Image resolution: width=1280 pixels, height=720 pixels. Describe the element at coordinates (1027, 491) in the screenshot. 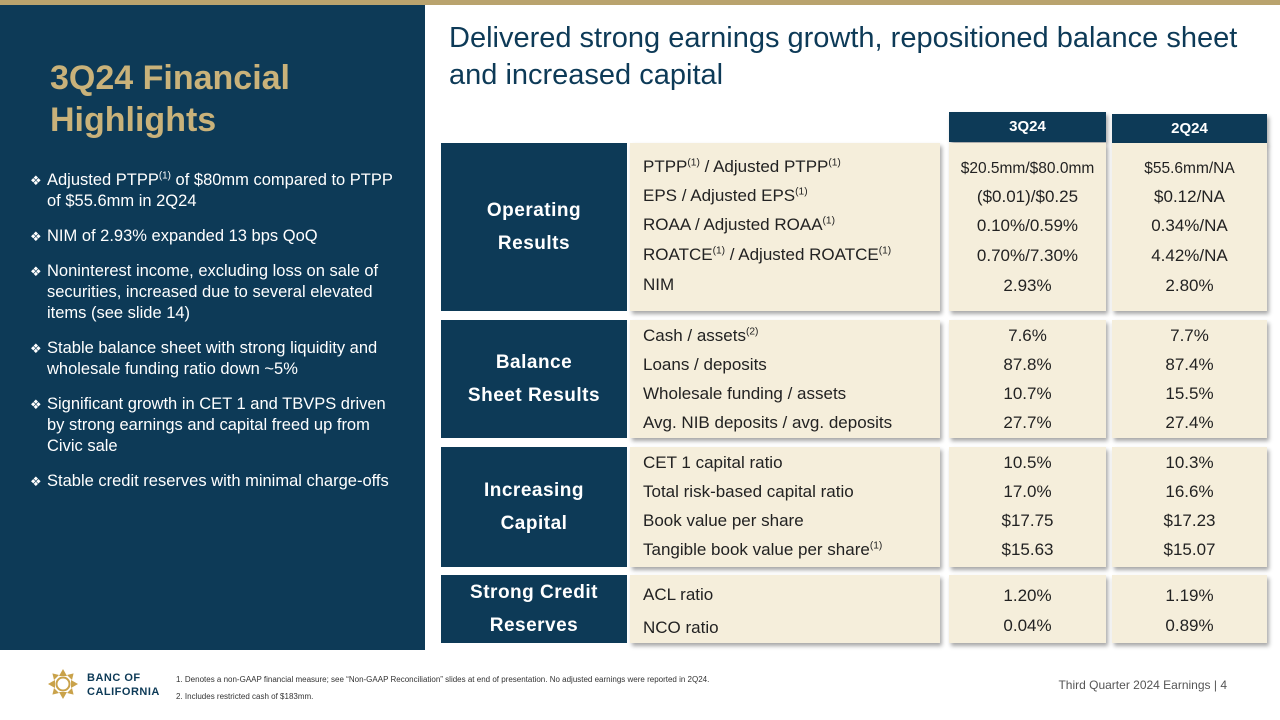

I see `metric-value: 17.0%` at that location.